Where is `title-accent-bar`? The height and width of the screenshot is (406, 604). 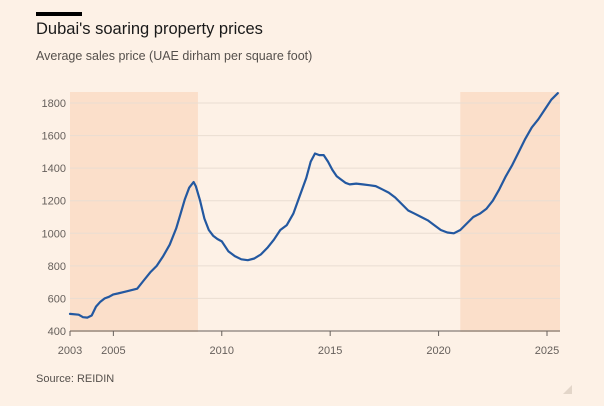 title-accent-bar is located at coordinates (59, 14).